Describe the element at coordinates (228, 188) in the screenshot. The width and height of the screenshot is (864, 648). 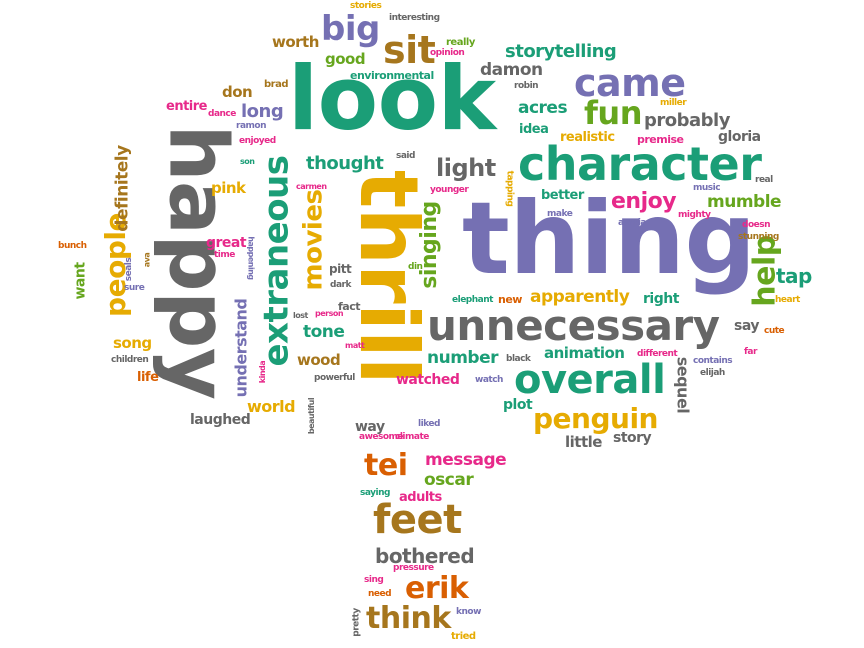
I see `word-pink: pink` at that location.